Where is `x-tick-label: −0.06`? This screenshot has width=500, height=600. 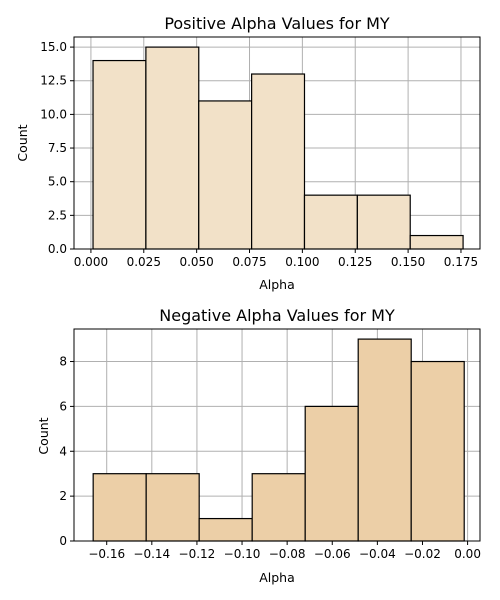 x-tick-label: −0.06 is located at coordinates (332, 554).